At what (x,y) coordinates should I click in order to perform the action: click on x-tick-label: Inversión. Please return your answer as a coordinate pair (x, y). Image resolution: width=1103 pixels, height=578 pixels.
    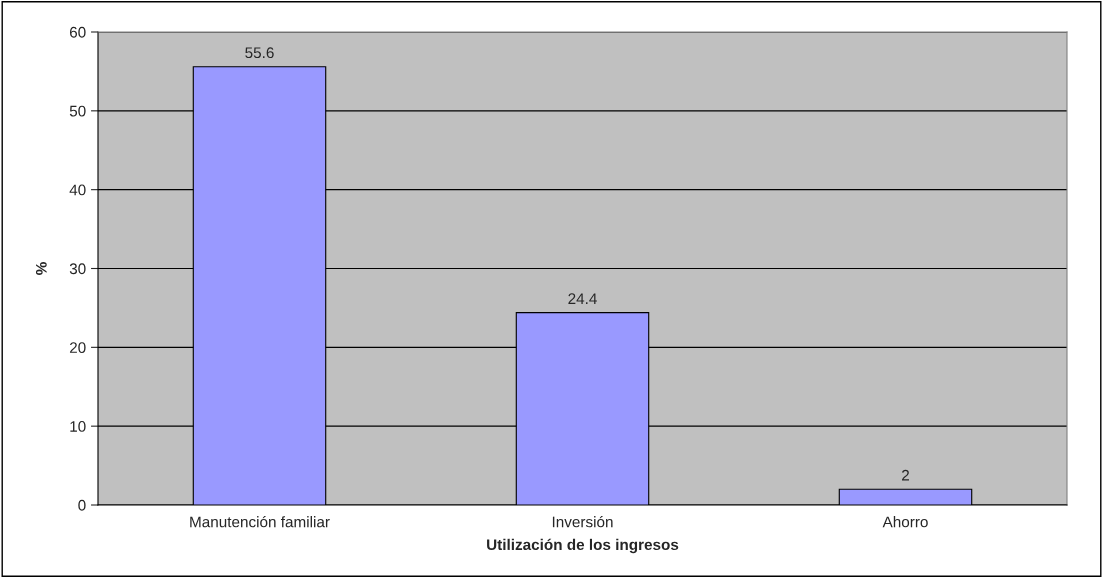
    Looking at the image, I should click on (582, 521).